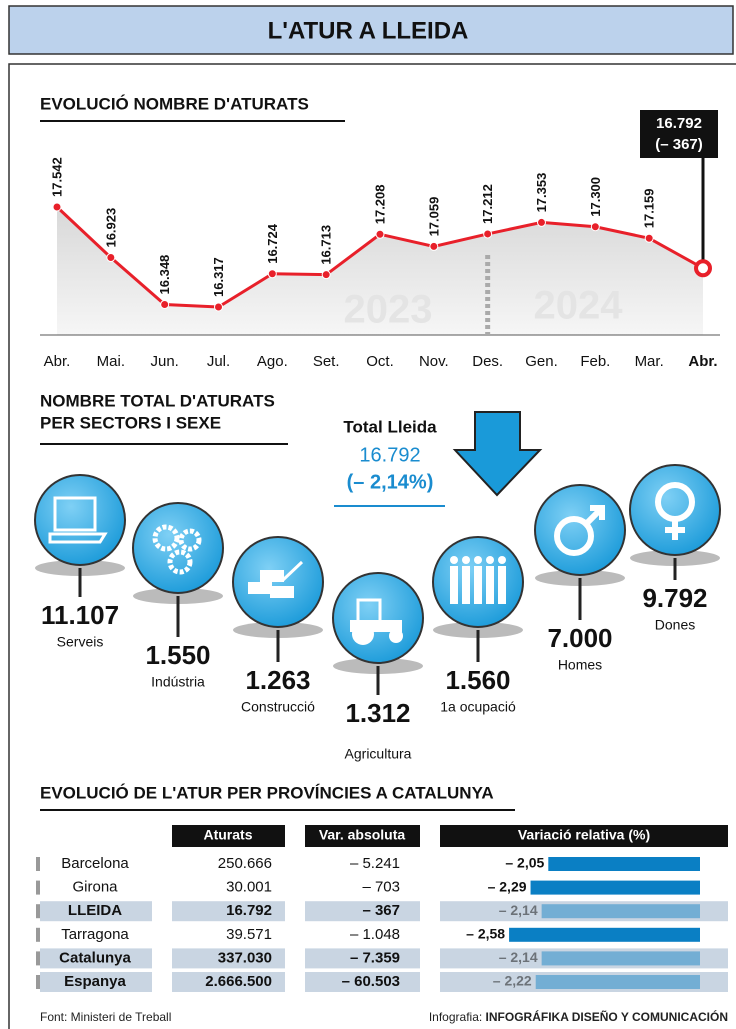 Image resolution: width=736 pixels, height=1029 pixels. I want to click on value-label: 17.300, so click(595, 197).